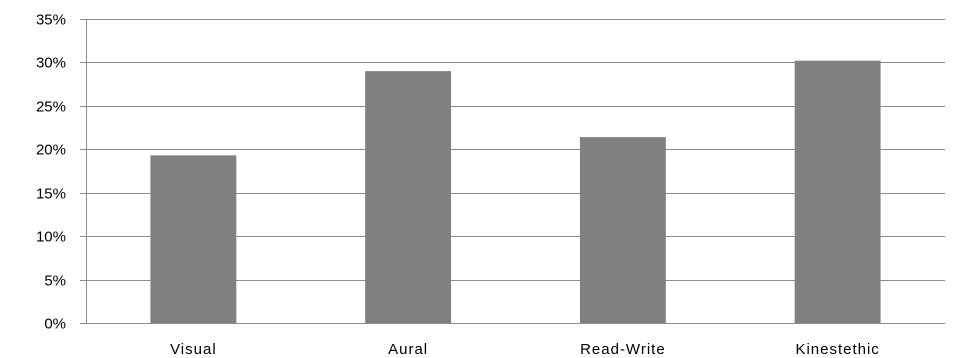  I want to click on bar-kinestethic, so click(837, 191).